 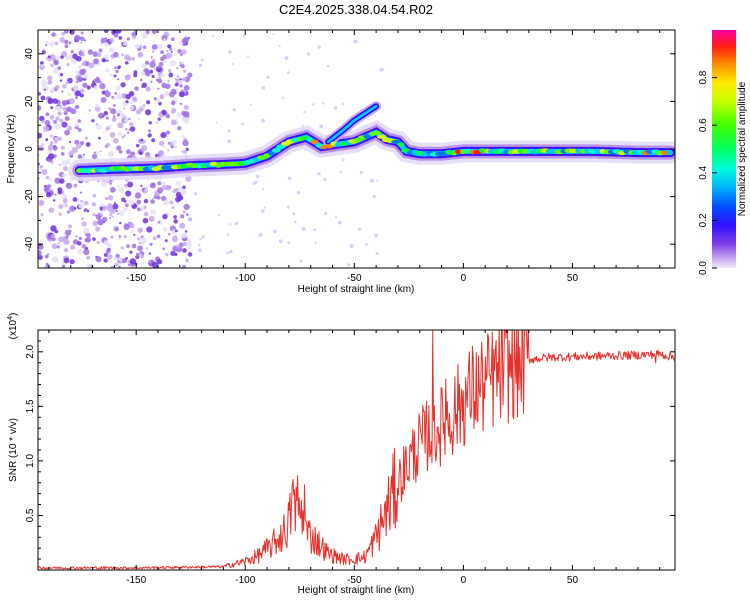 What do you see at coordinates (136, 278) in the screenshot?
I see `spectrogram-x-tick-label: -150` at bounding box center [136, 278].